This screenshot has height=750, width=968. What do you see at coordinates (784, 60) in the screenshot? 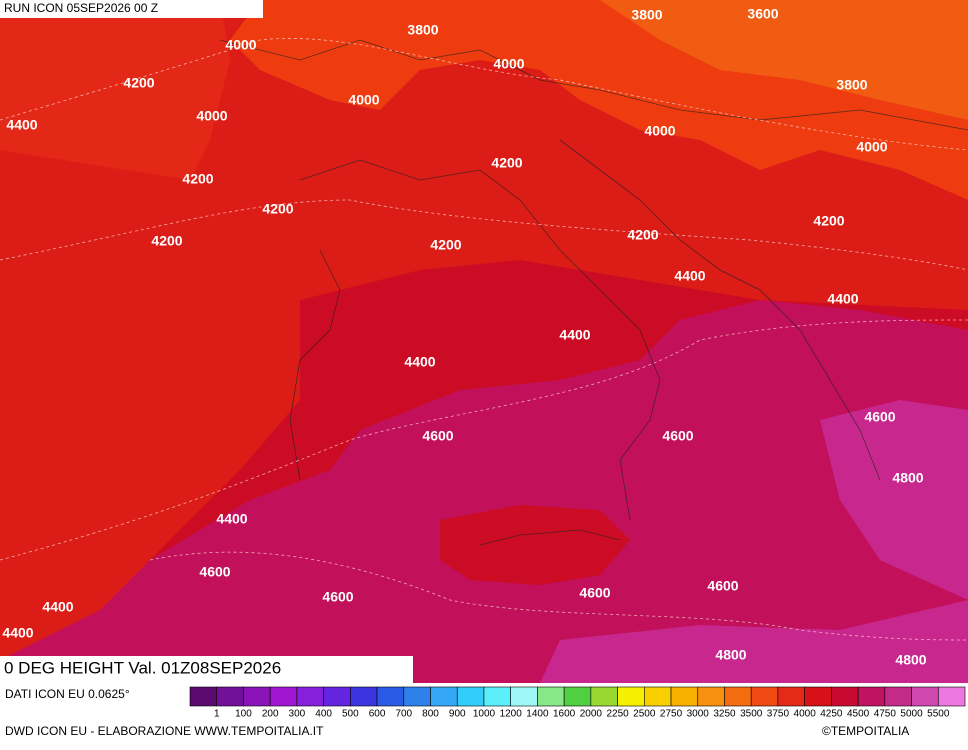
I see `light-orange-region` at bounding box center [784, 60].